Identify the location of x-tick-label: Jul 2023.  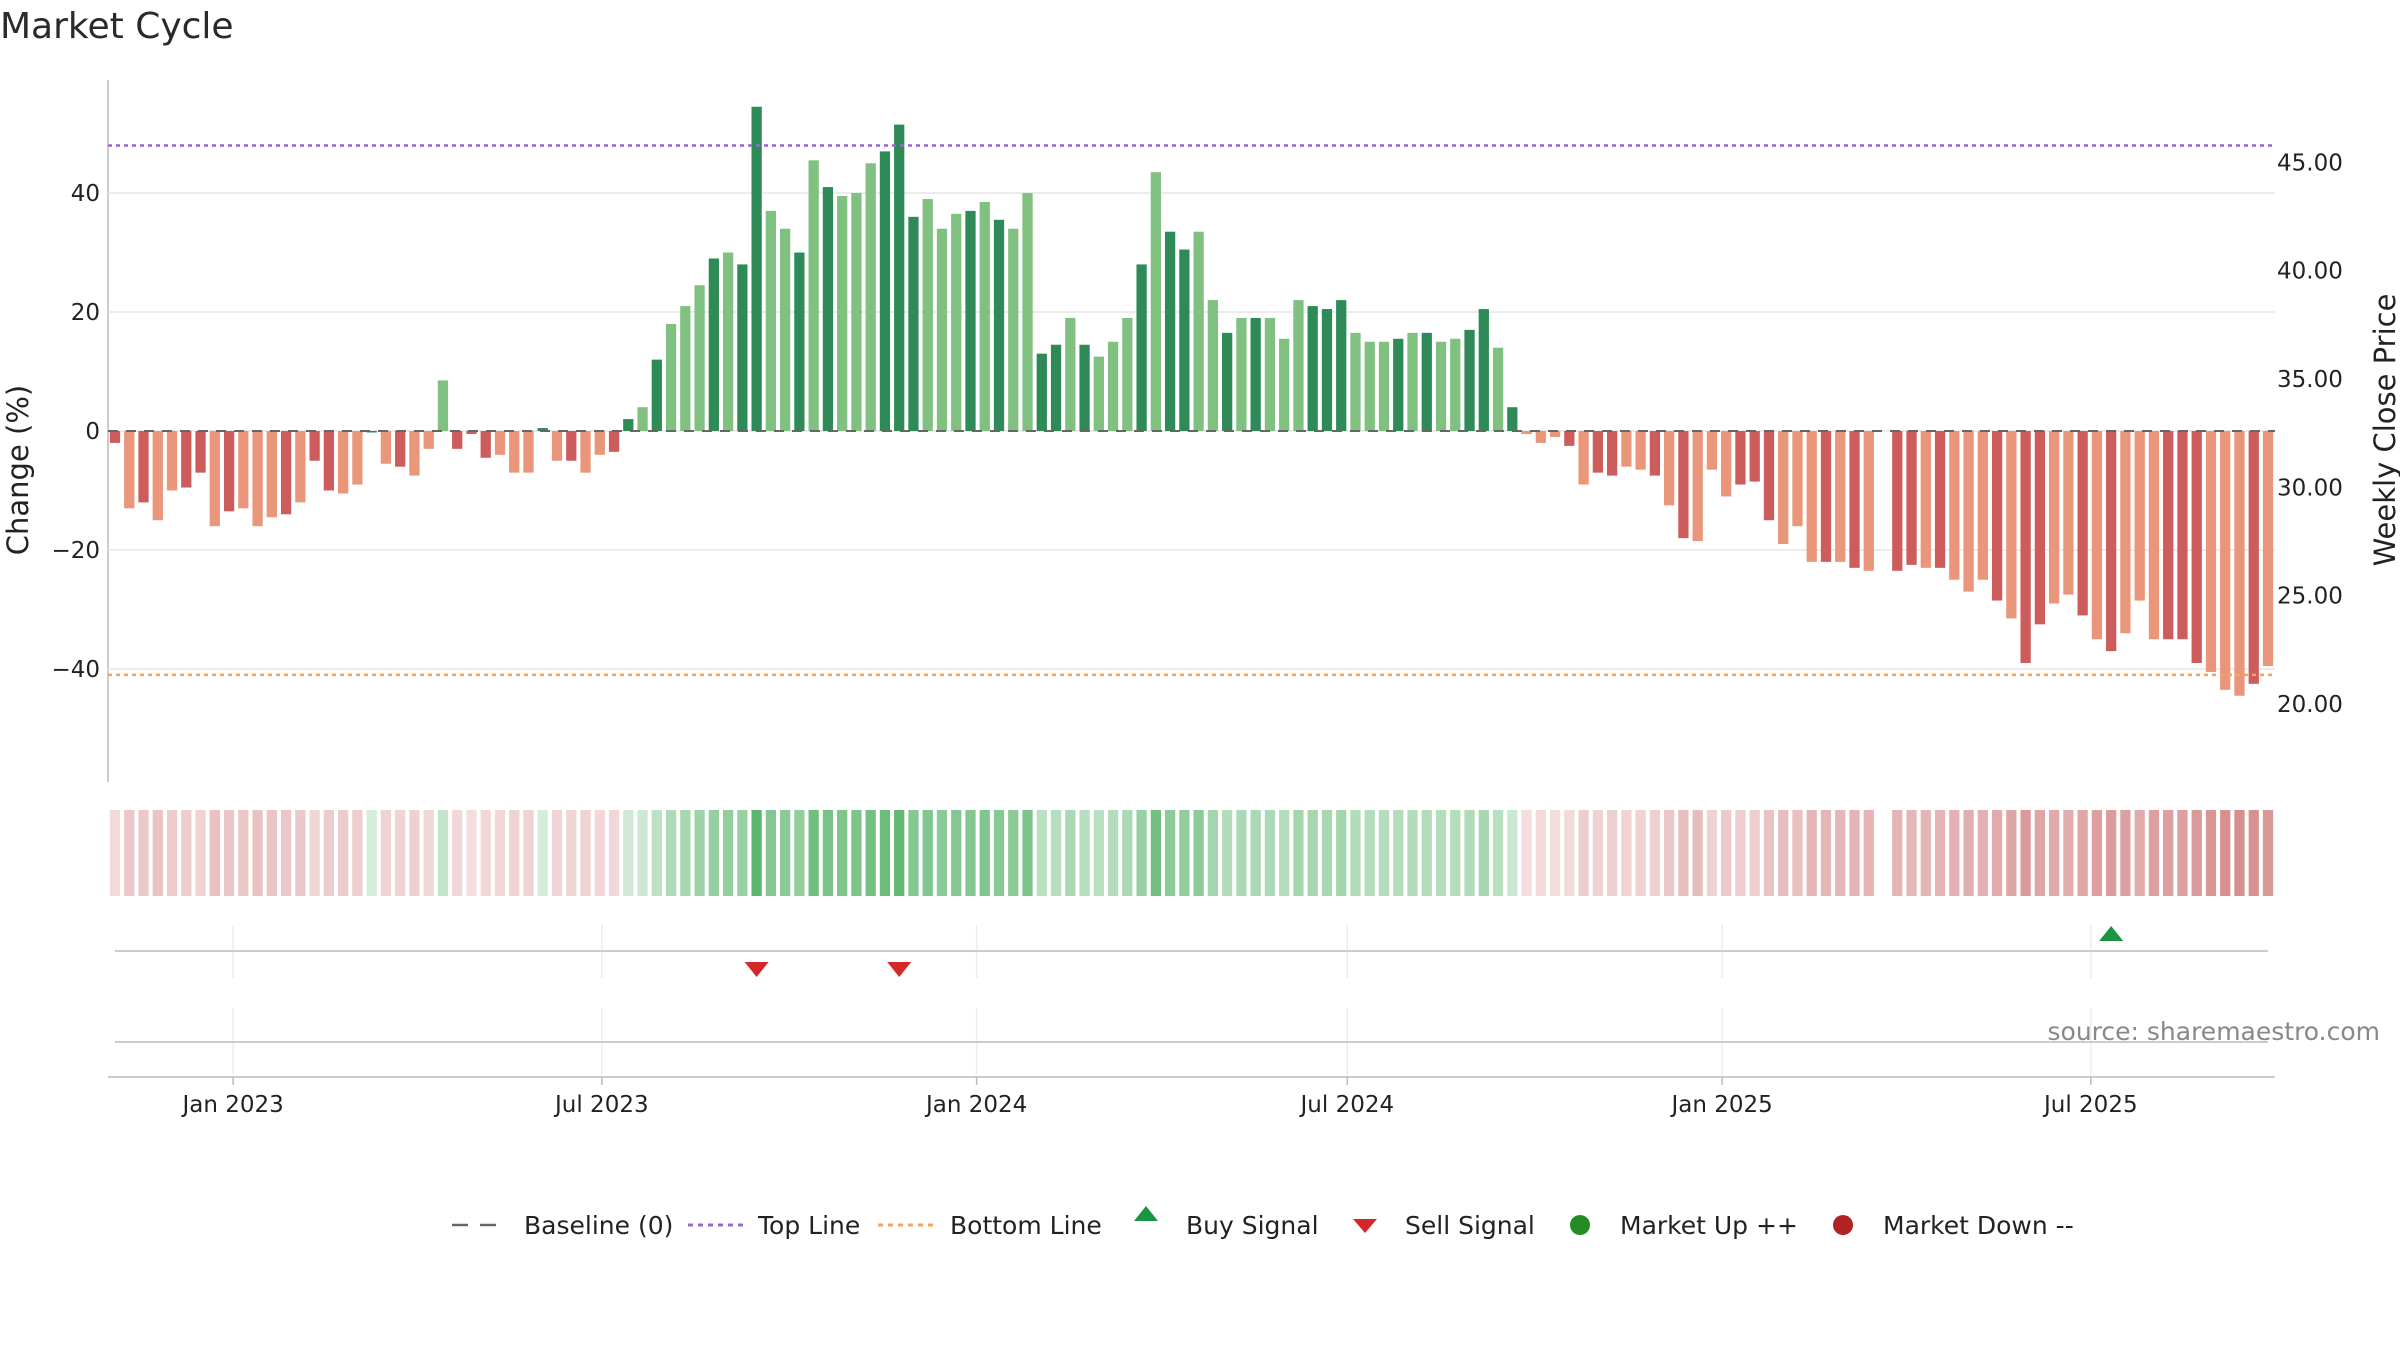
(601, 1105).